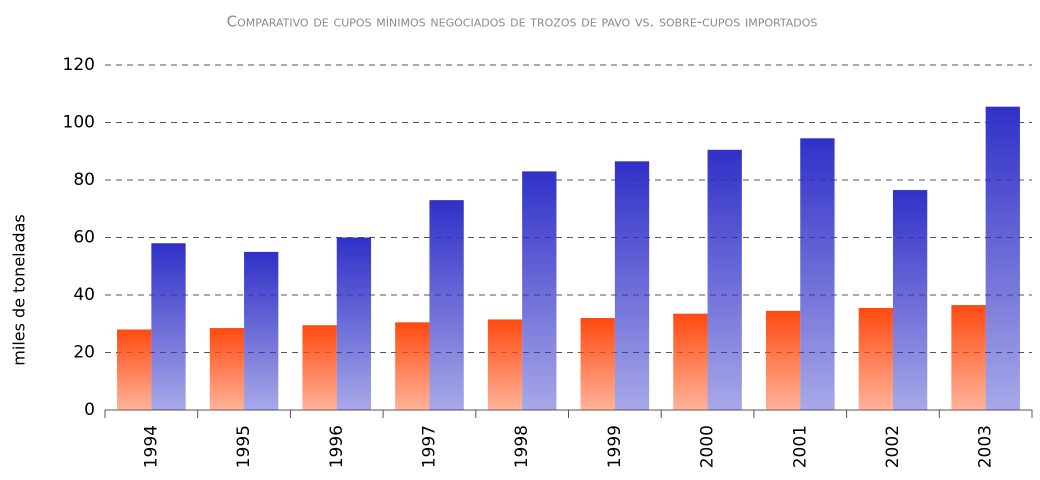 This screenshot has width=1040, height=480. I want to click on y-tick-label: 40, so click(84, 295).